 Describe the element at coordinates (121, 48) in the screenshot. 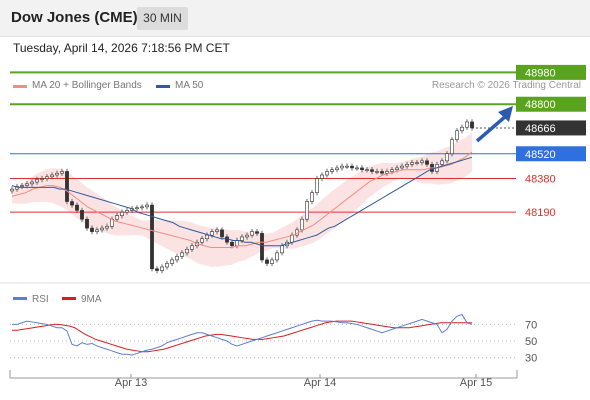

I see `timestamp: Tuesday, April 14, 2026 7:18:56 PM CET` at that location.